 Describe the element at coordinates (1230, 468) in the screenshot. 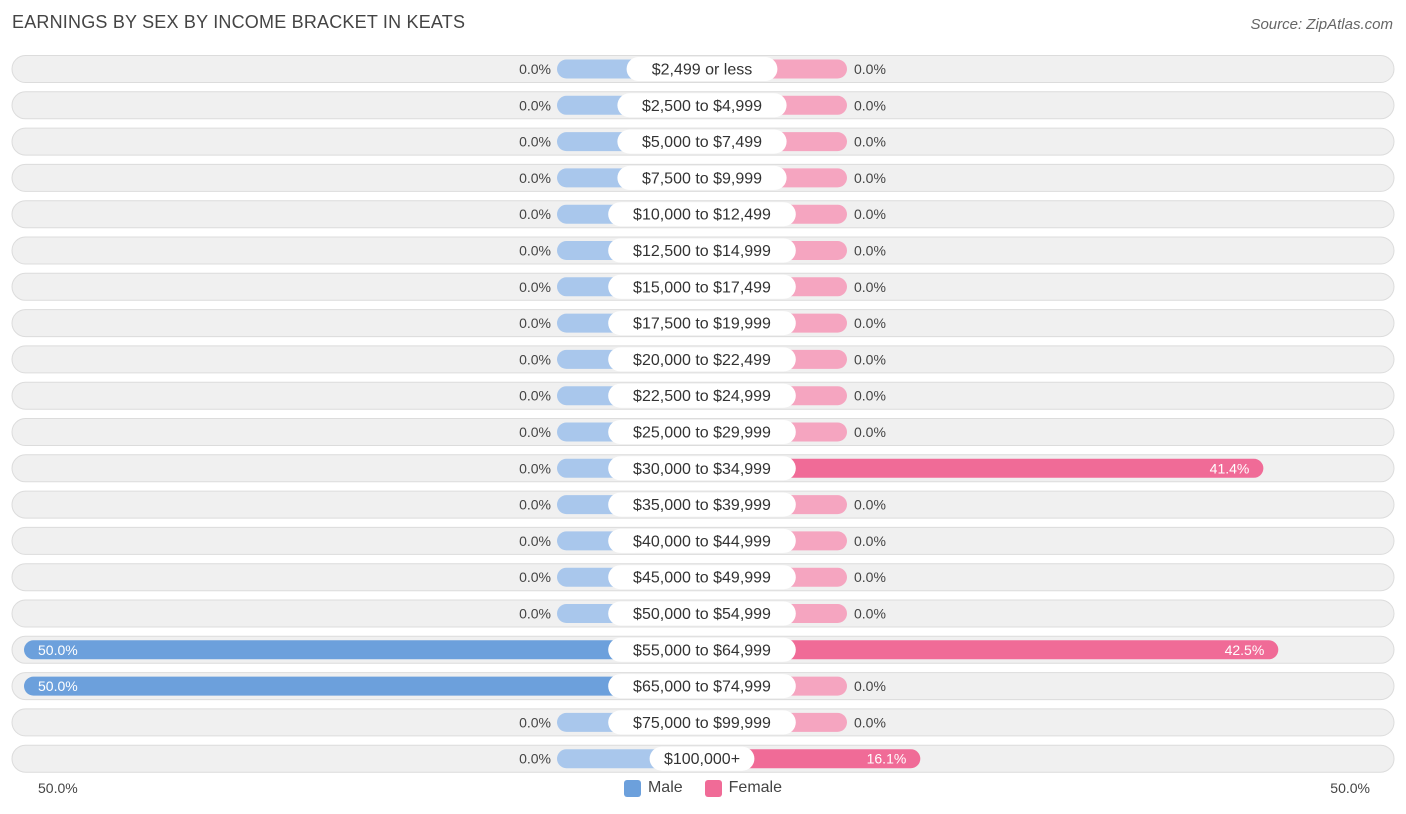

I see `female-value-label: 41.4%` at that location.